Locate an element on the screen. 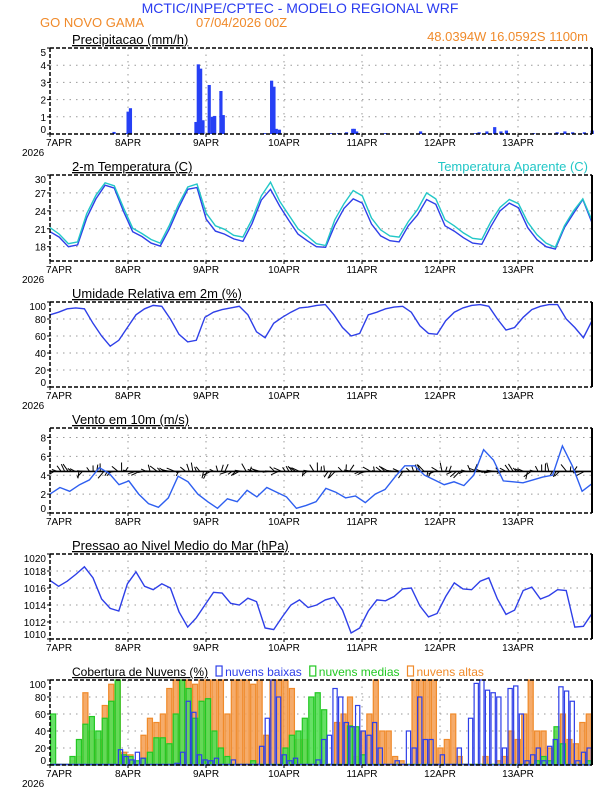 This screenshot has width=612, height=792. legend-apparent-temp: Temperatura Aparente (C) is located at coordinates (513, 166).